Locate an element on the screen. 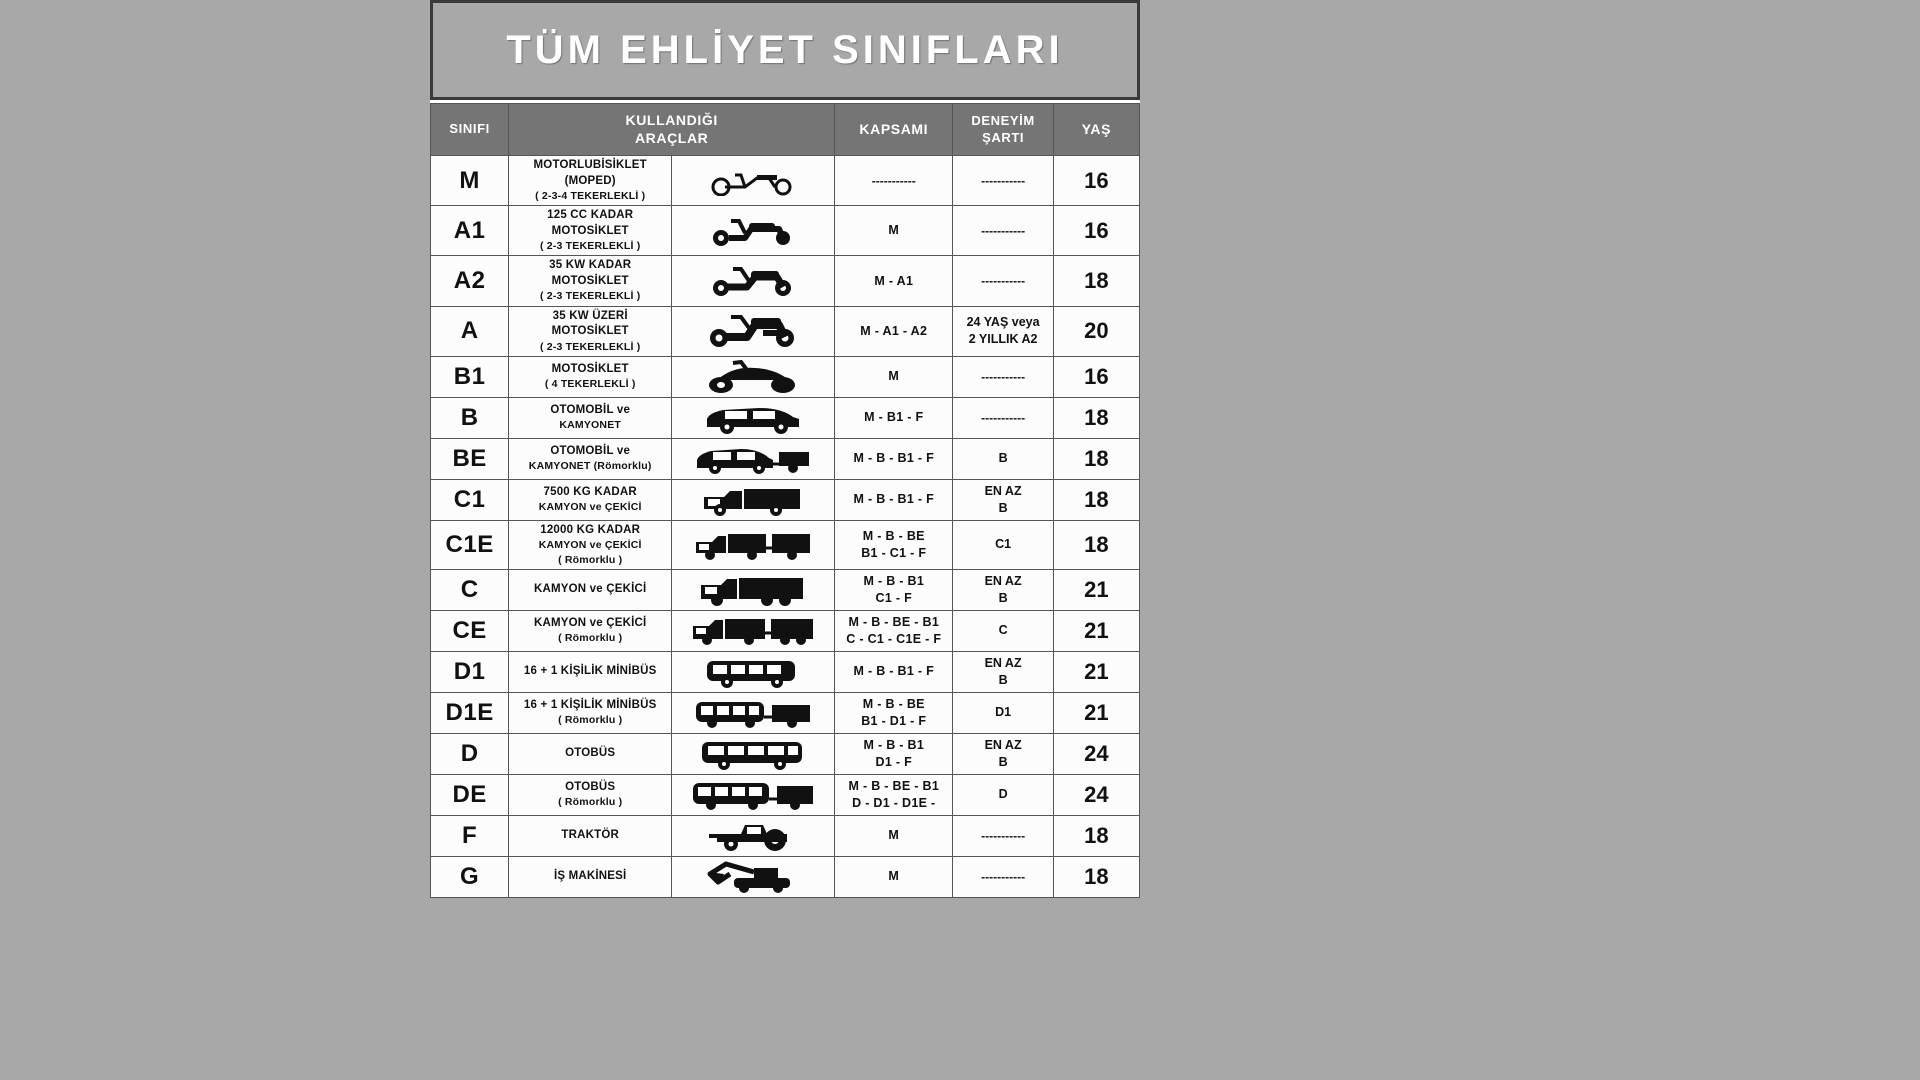 The width and height of the screenshot is (1920, 1080). scope-line2: D1 - F is located at coordinates (894, 761).